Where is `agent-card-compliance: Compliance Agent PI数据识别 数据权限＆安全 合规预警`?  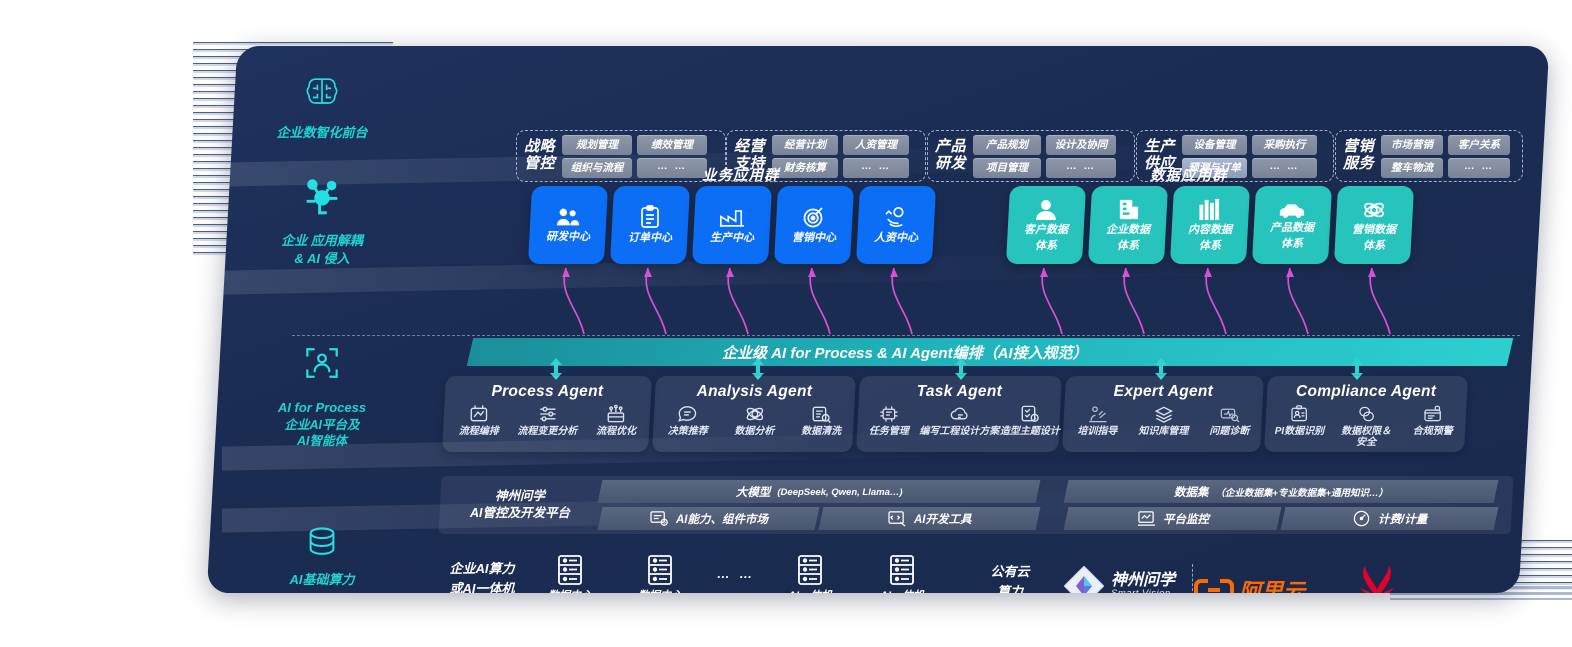 agent-card-compliance: Compliance Agent PI数据识别 数据权限＆安全 合规预警 is located at coordinates (1366, 414).